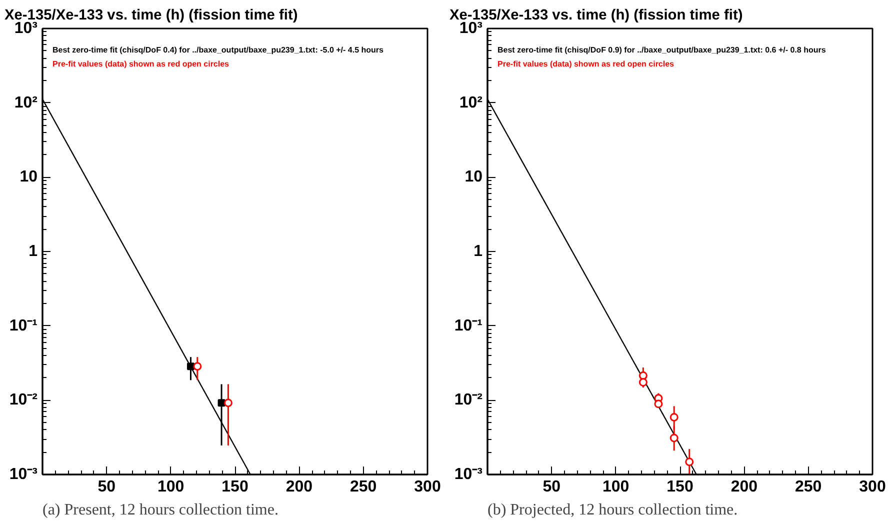  What do you see at coordinates (160, 510) in the screenshot?
I see `text: (a) Present, 12 hours collection time.` at bounding box center [160, 510].